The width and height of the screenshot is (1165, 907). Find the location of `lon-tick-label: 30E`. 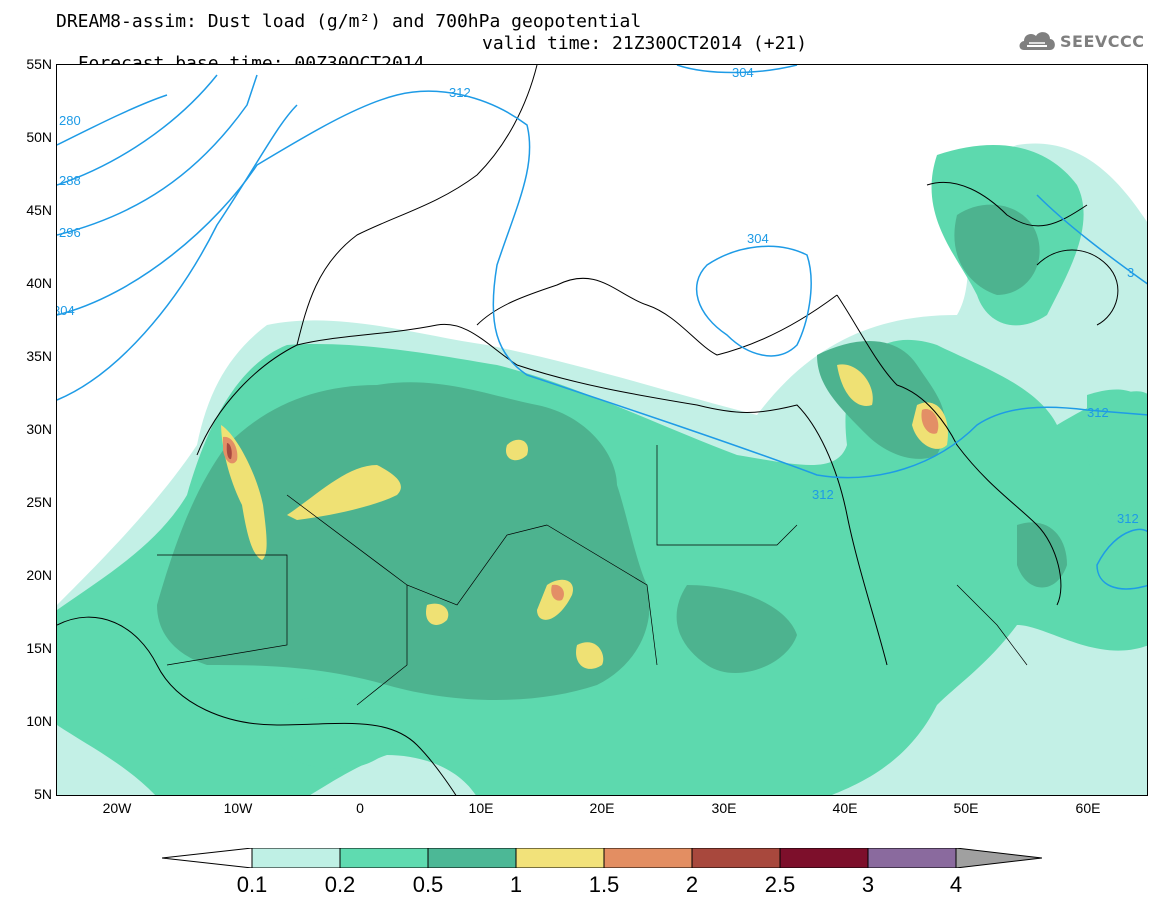

lon-tick-label: 30E is located at coordinates (724, 808).